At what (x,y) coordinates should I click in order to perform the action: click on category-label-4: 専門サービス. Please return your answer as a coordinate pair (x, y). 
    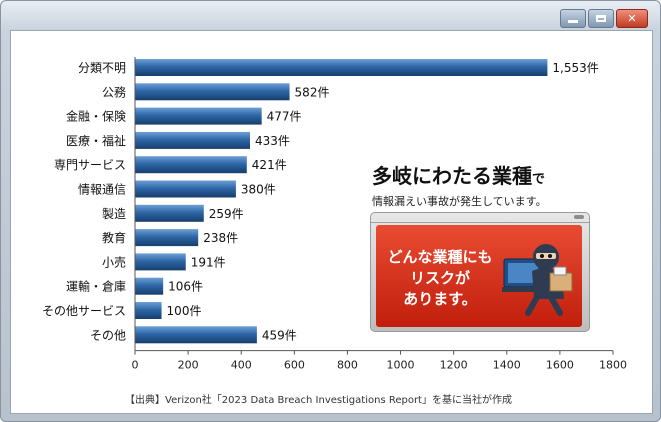
    Looking at the image, I should click on (90, 165).